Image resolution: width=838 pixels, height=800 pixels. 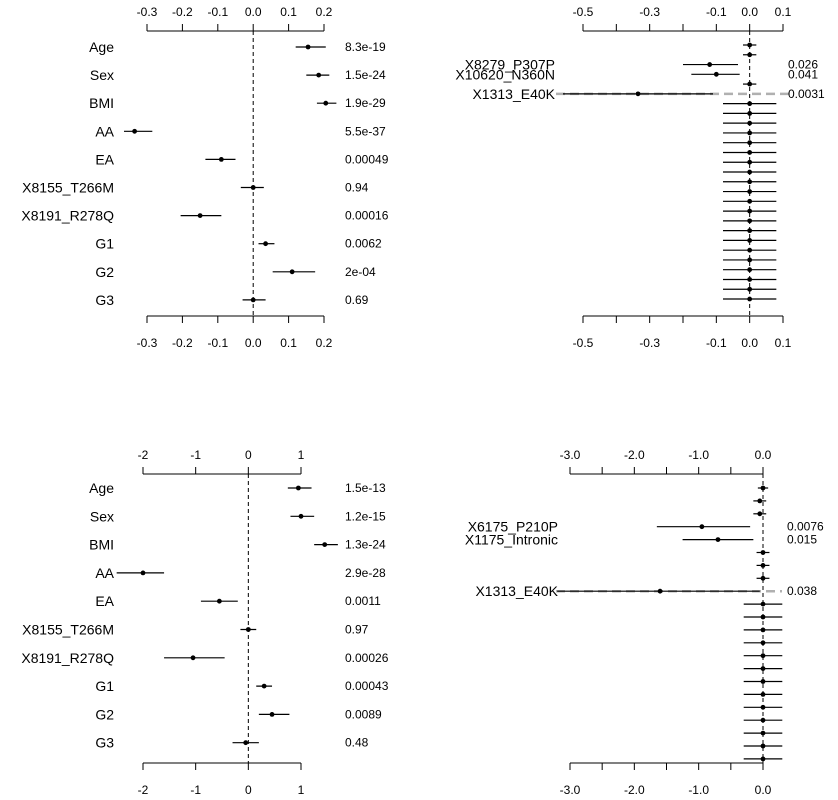 What do you see at coordinates (68, 630) in the screenshot?
I see `row-label: X8155_T266M` at bounding box center [68, 630].